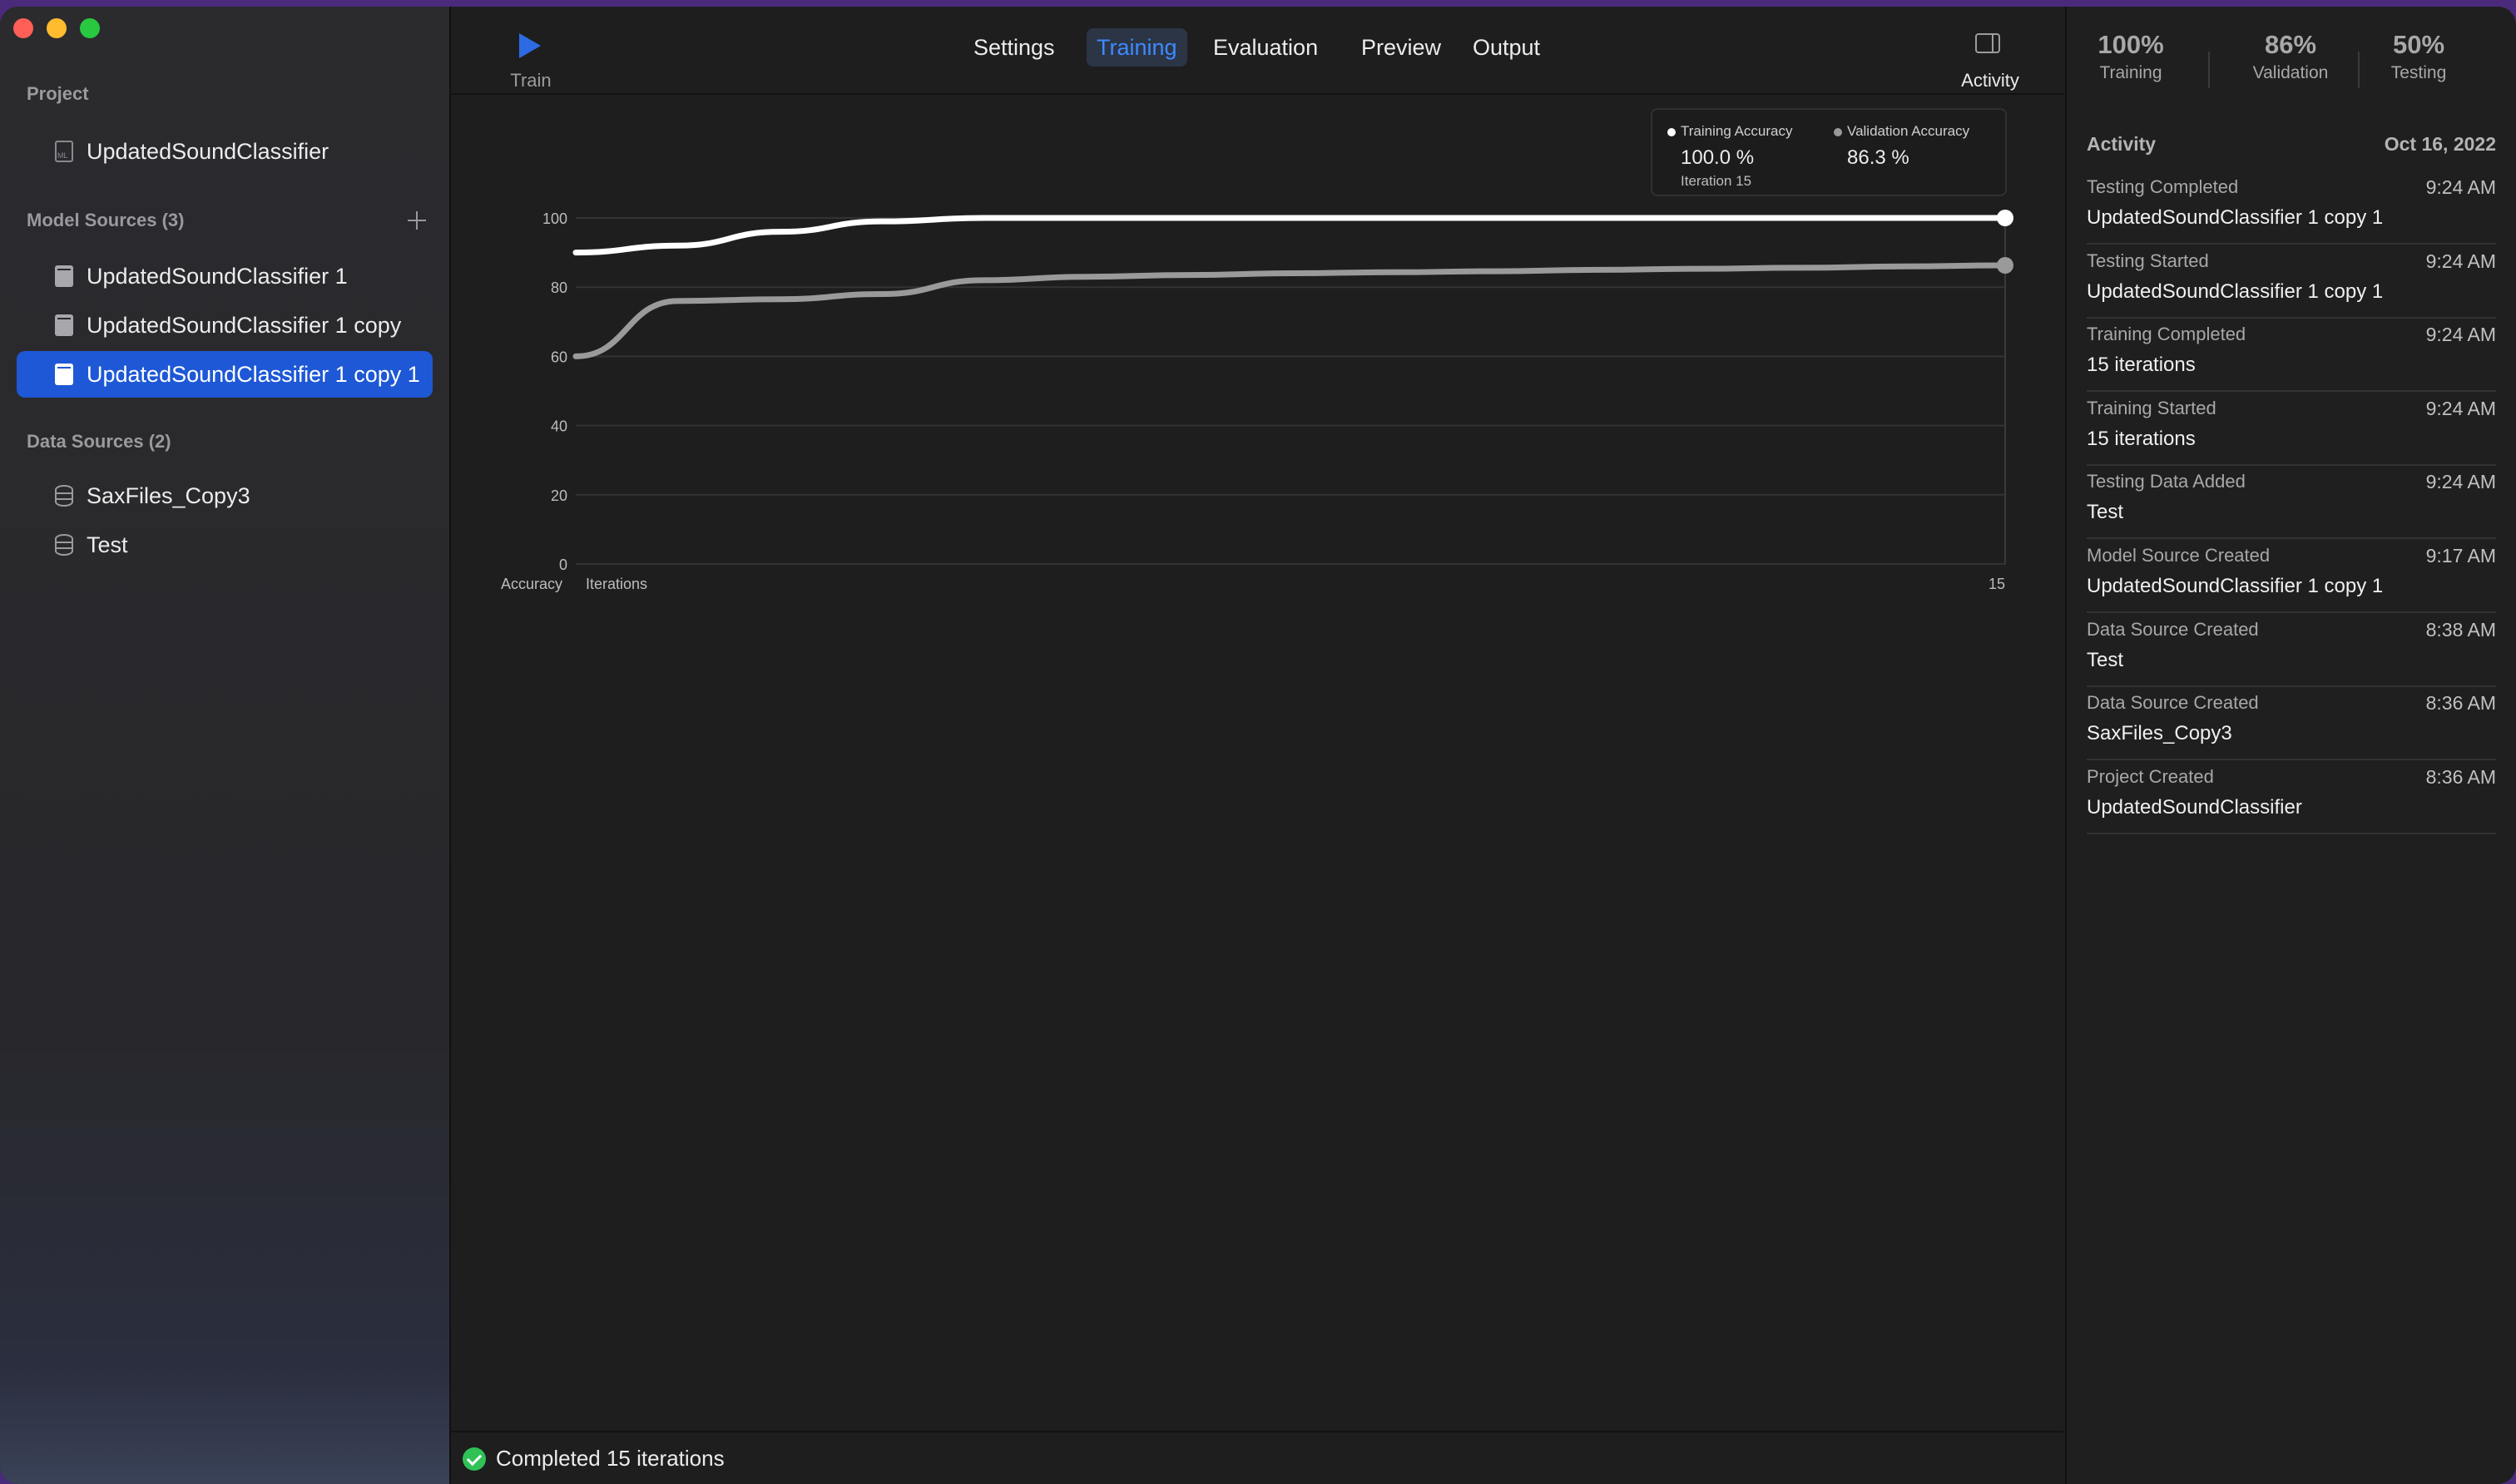 The image size is (2516, 1484). What do you see at coordinates (1878, 157) in the screenshot?
I see `validation-legend-value: 86.3 %` at bounding box center [1878, 157].